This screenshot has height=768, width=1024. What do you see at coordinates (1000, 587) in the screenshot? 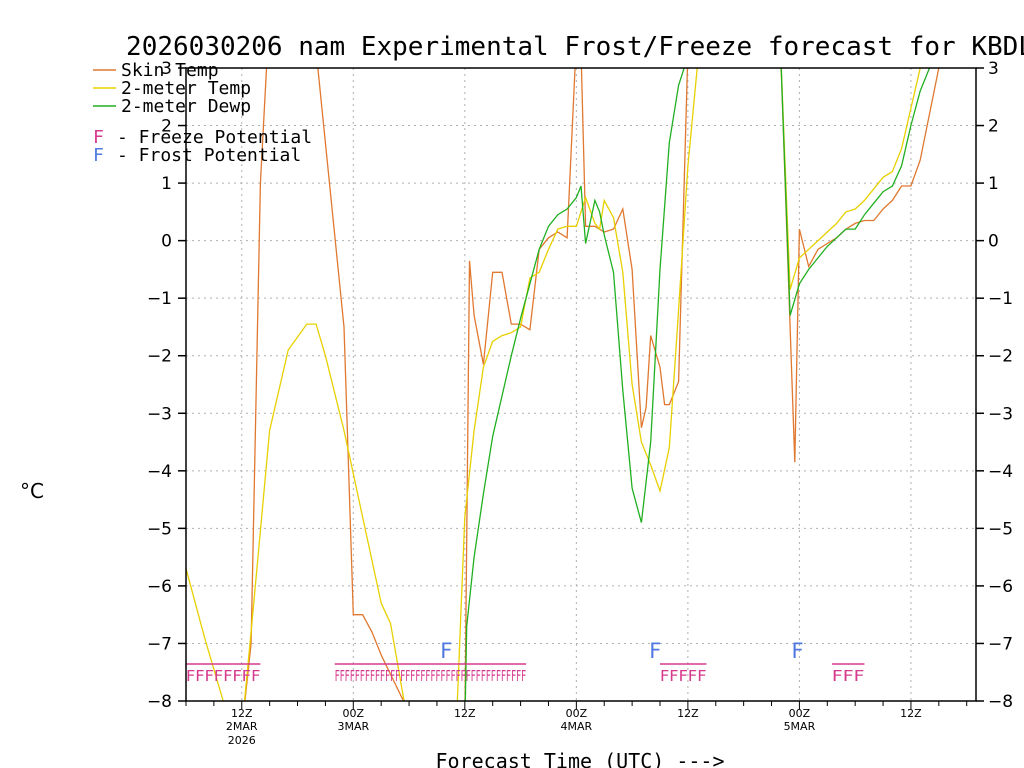
I see `y-tick-label-right: −6` at bounding box center [1000, 587].